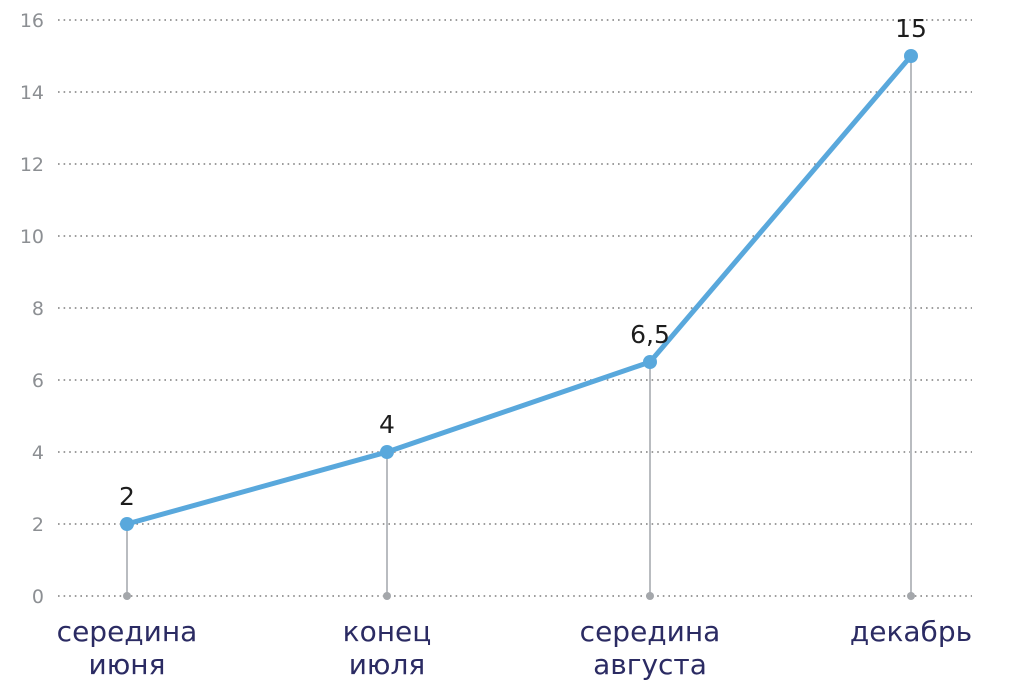 This screenshot has width=1024, height=689. I want to click on y-tick-label: 6, so click(38, 381).